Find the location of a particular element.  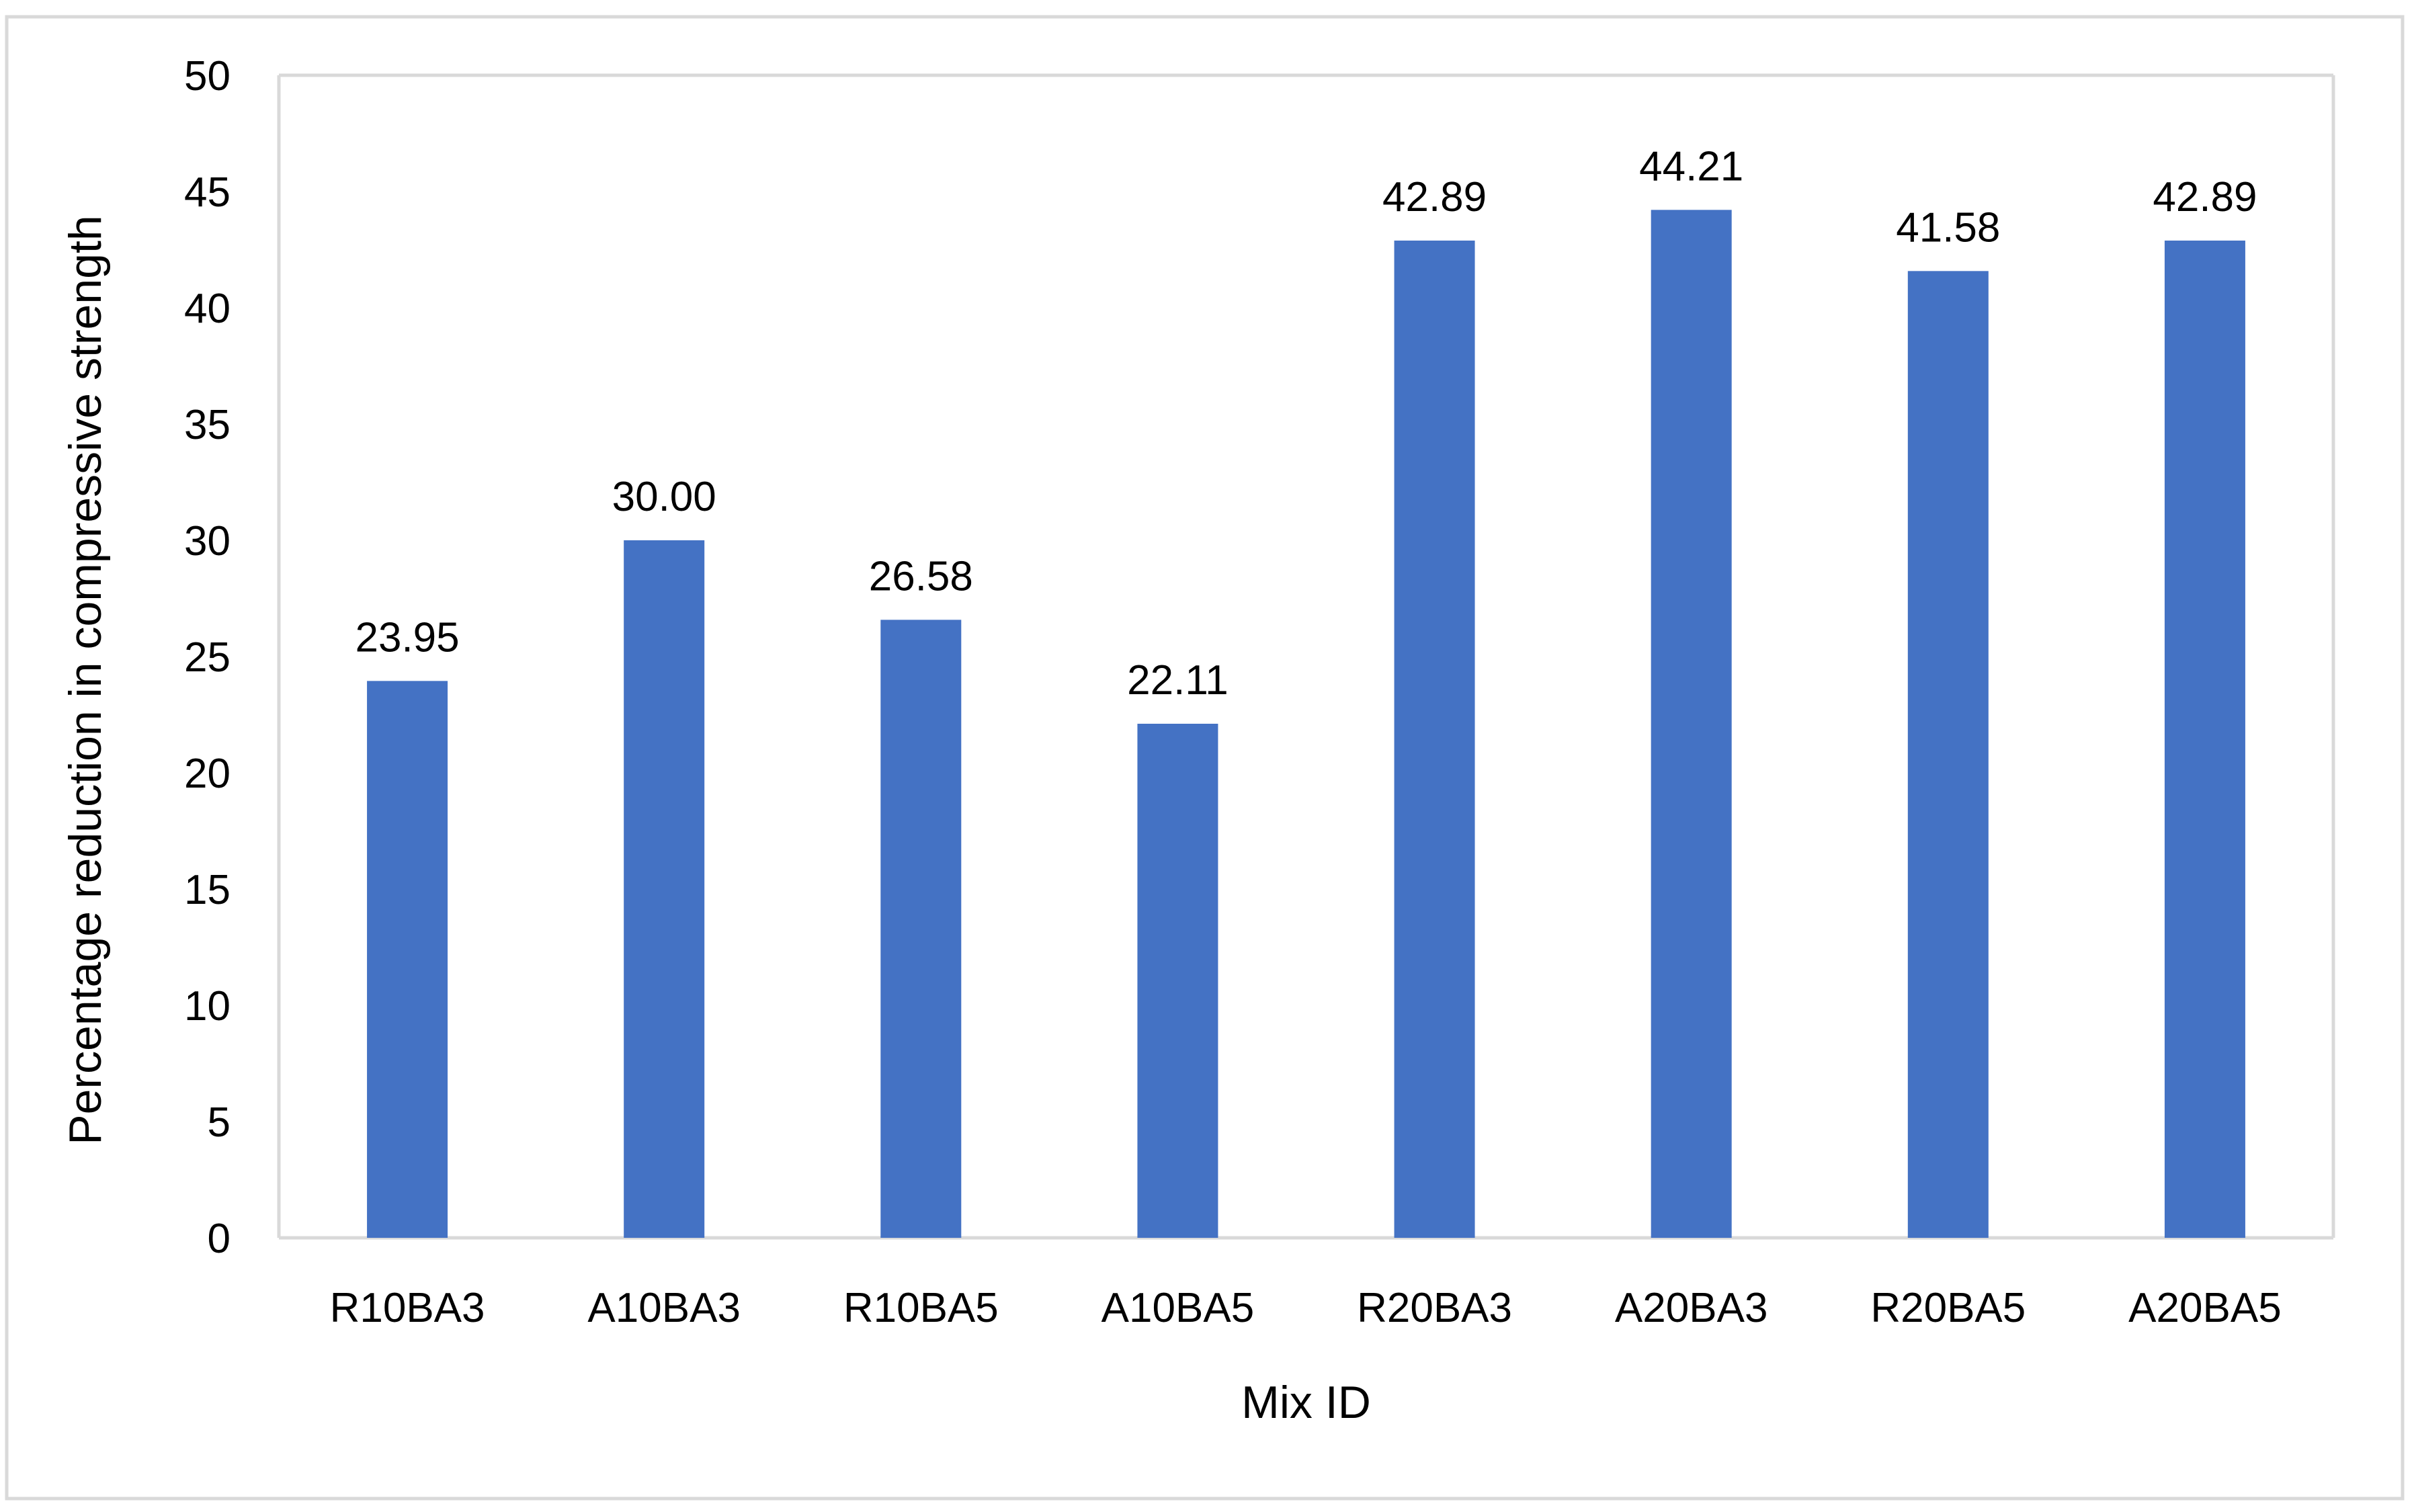

y-tick-label: 20 is located at coordinates (208, 774).